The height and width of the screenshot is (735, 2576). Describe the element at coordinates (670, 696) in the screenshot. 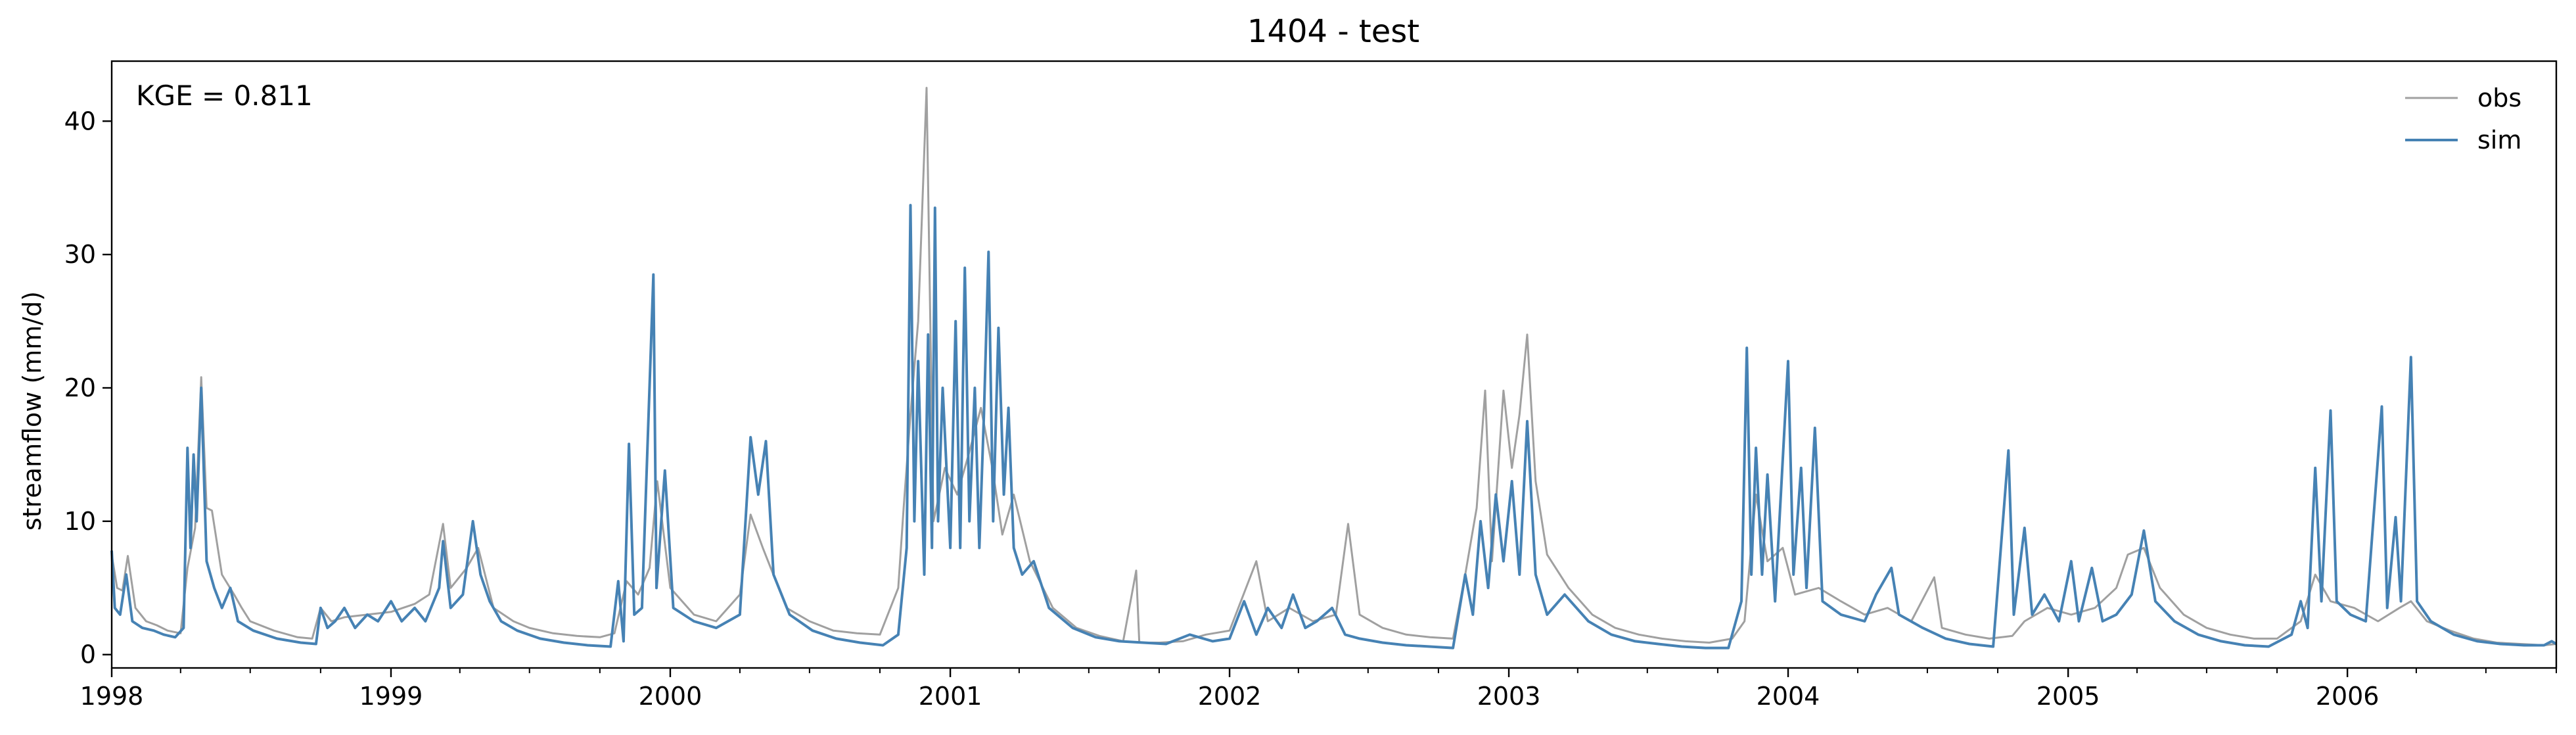

I see `x-tick-label: 2000` at that location.